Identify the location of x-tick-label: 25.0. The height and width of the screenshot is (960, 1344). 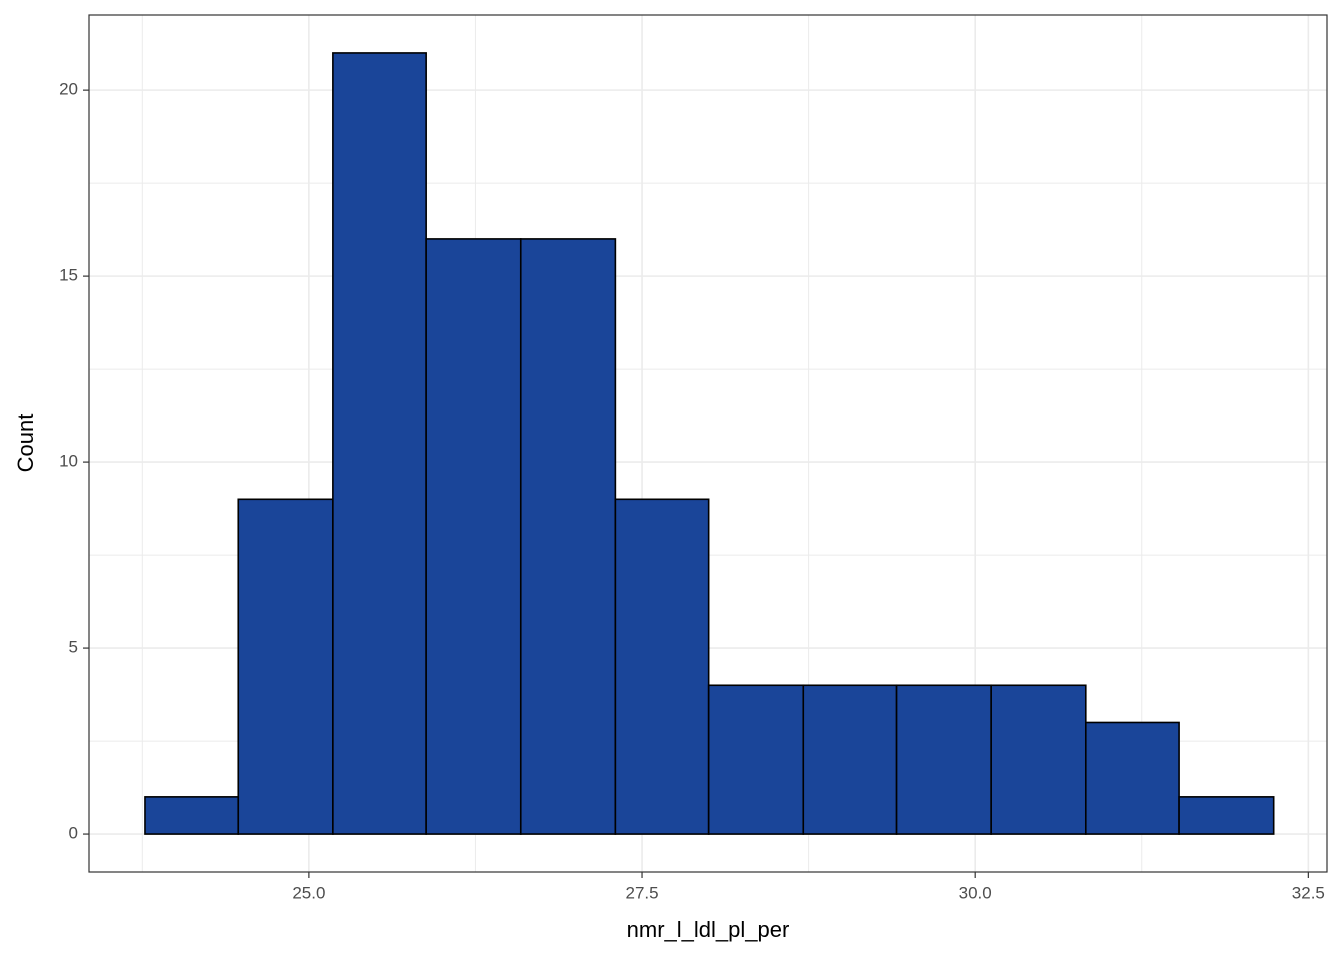
(308, 892).